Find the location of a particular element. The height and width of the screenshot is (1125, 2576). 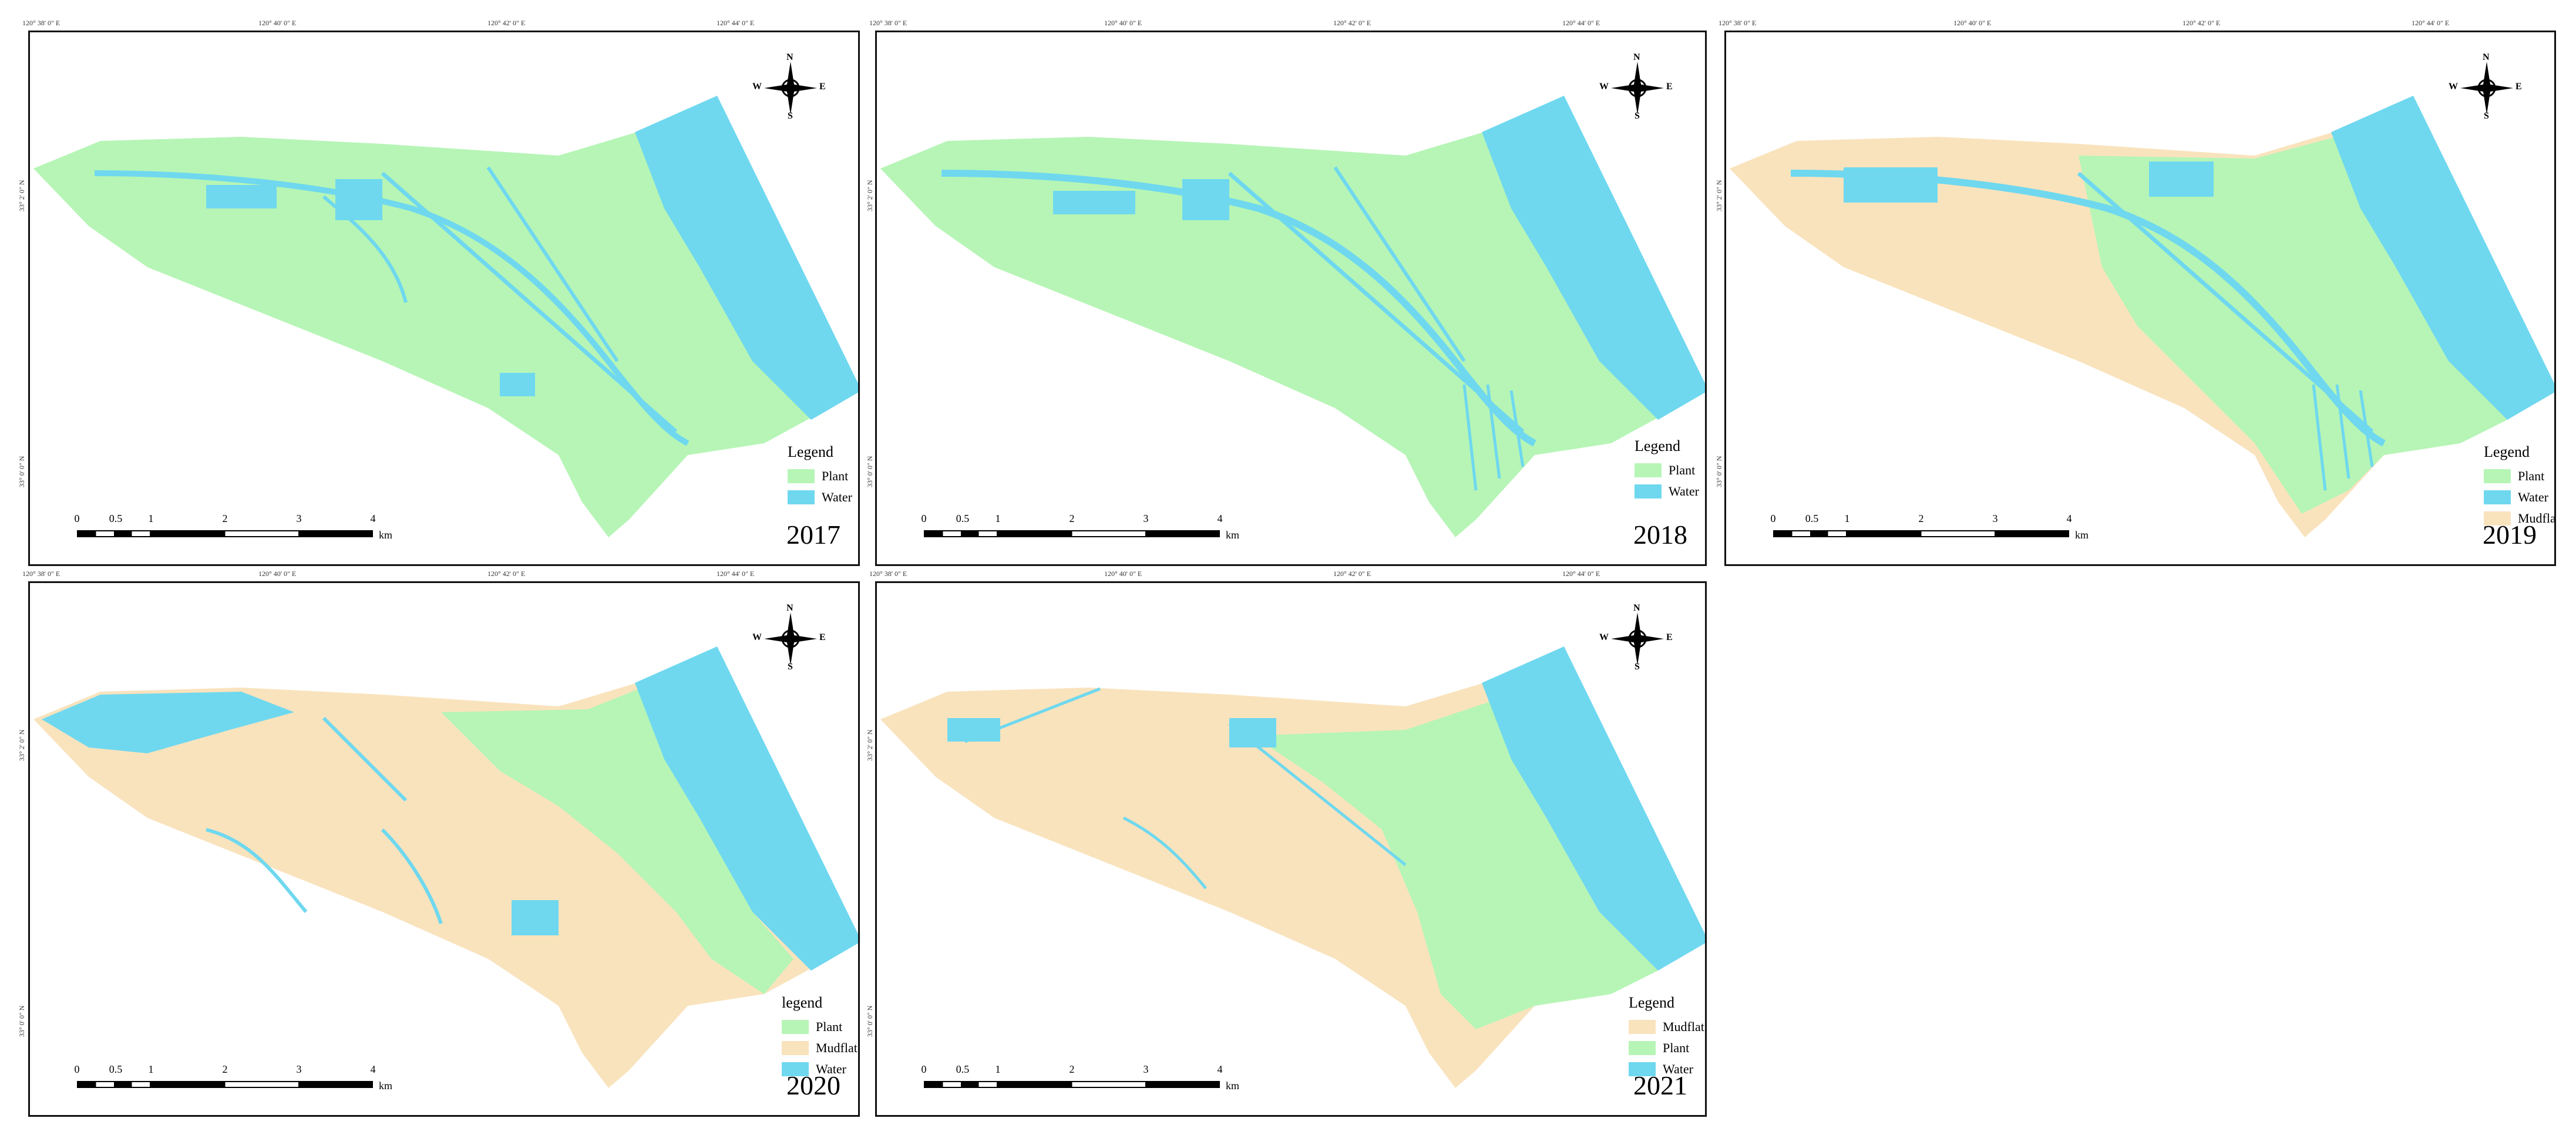

year-label: 2021 is located at coordinates (1660, 1085).